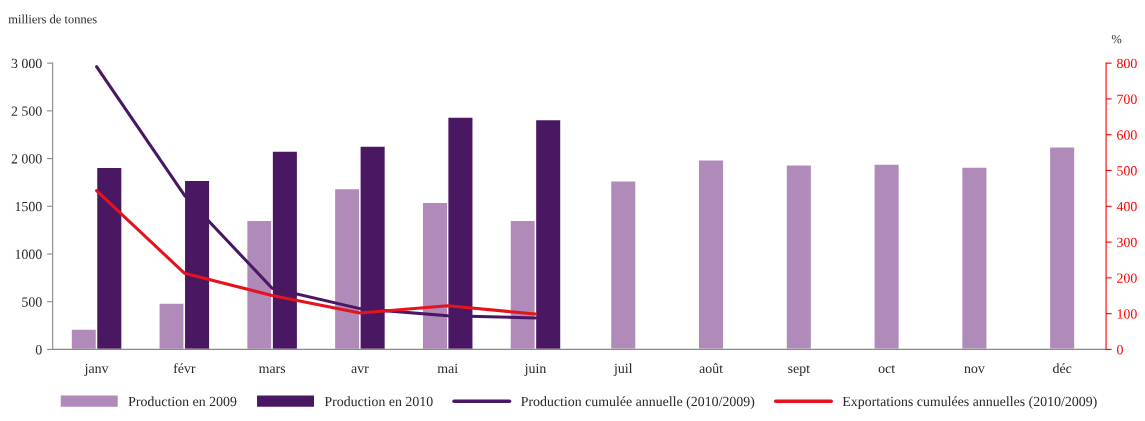 This screenshot has height=421, width=1145. What do you see at coordinates (32, 302) in the screenshot?
I see `y-tick-label: 500` at bounding box center [32, 302].